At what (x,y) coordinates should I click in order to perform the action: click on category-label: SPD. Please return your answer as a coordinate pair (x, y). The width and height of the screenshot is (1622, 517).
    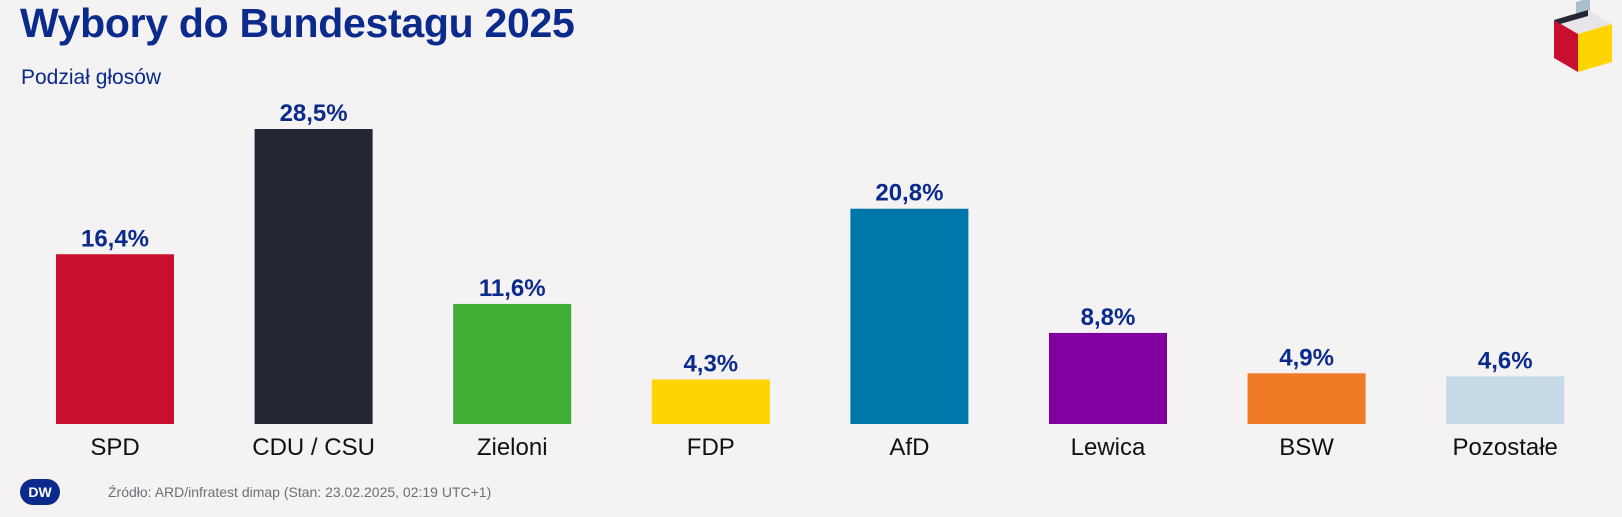
    Looking at the image, I should click on (114, 447).